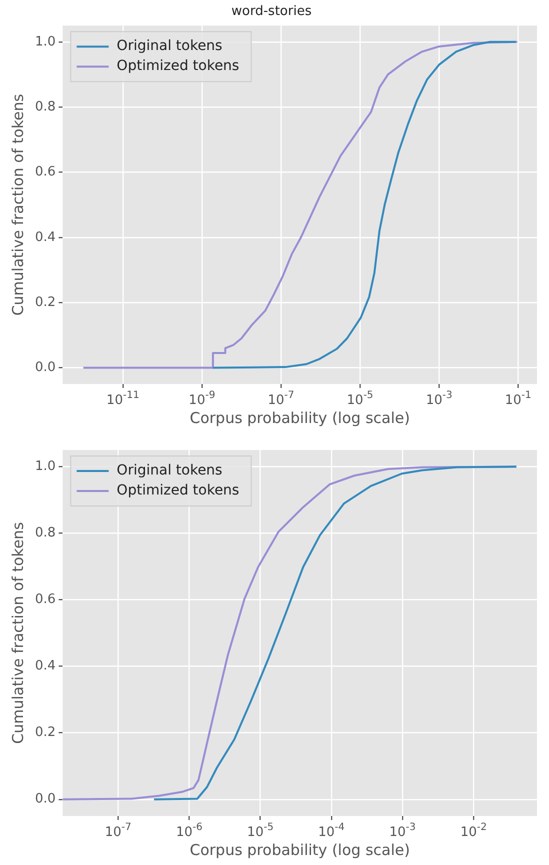  I want to click on chart-title: word-stories, so click(271, 12).